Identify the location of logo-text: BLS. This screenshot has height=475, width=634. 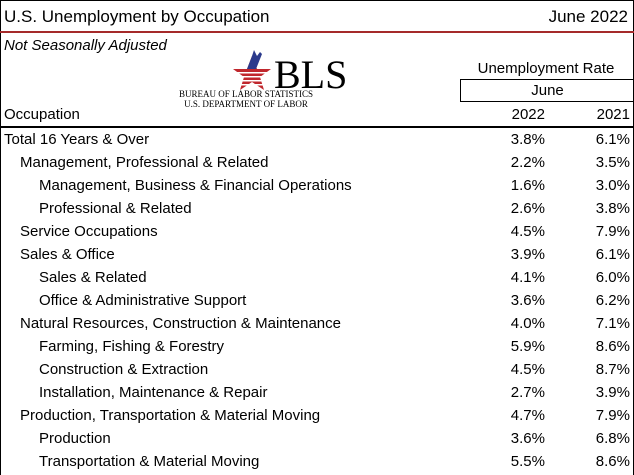
(310, 71).